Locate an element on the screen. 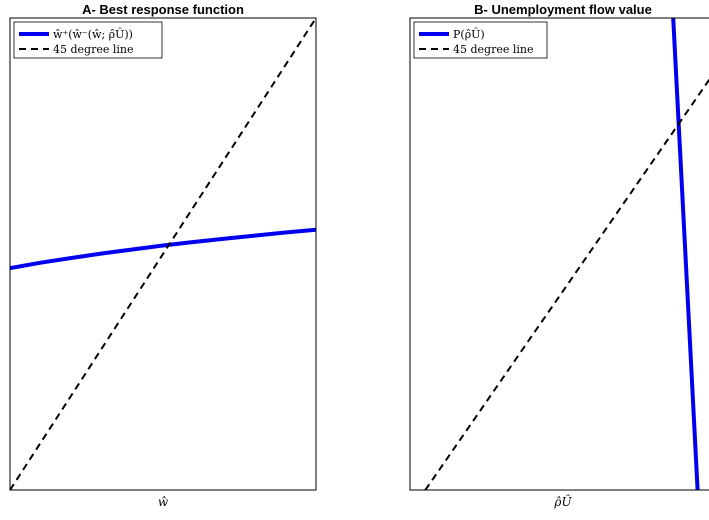 Image resolution: width=709 pixels, height=520 pixels. chart-title: A- Best response function is located at coordinates (163, 9).